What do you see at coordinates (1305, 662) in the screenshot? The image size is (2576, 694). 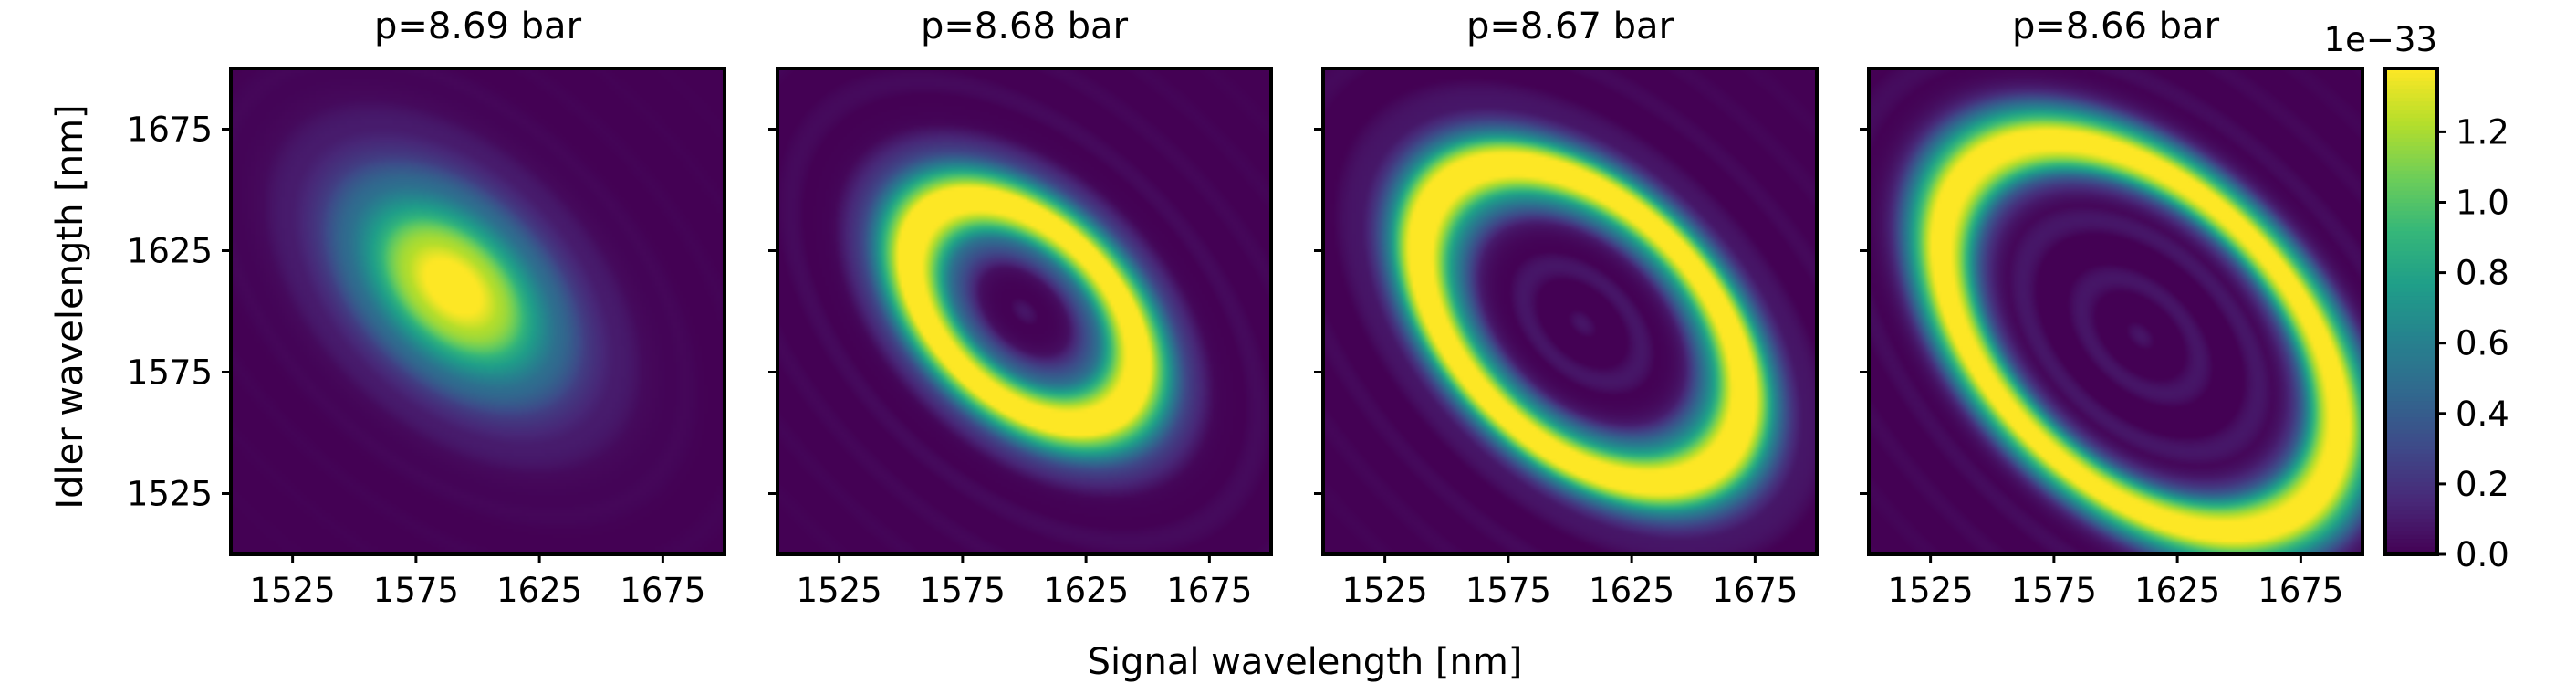 I see `x-axis-label: Signal wavelength [nm]` at bounding box center [1305, 662].